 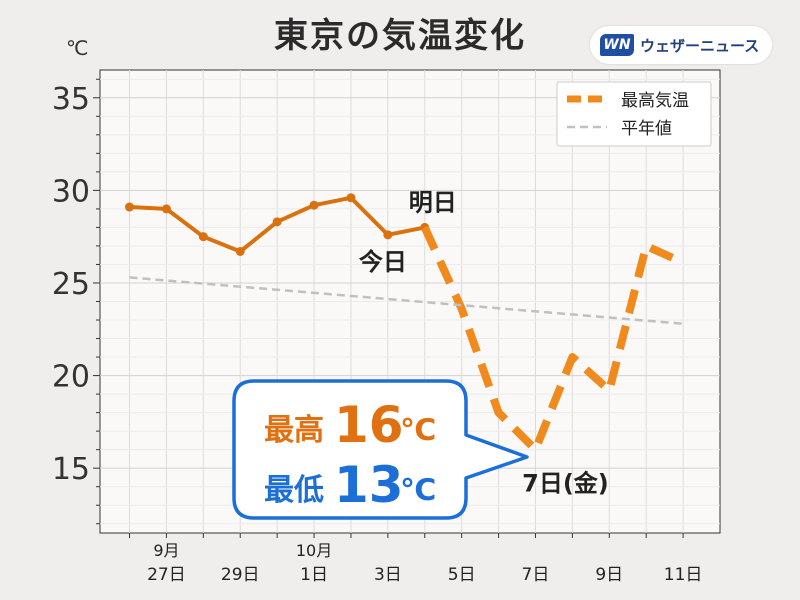 I want to click on legend-label-max-temp: 最高気温, so click(x=655, y=101).